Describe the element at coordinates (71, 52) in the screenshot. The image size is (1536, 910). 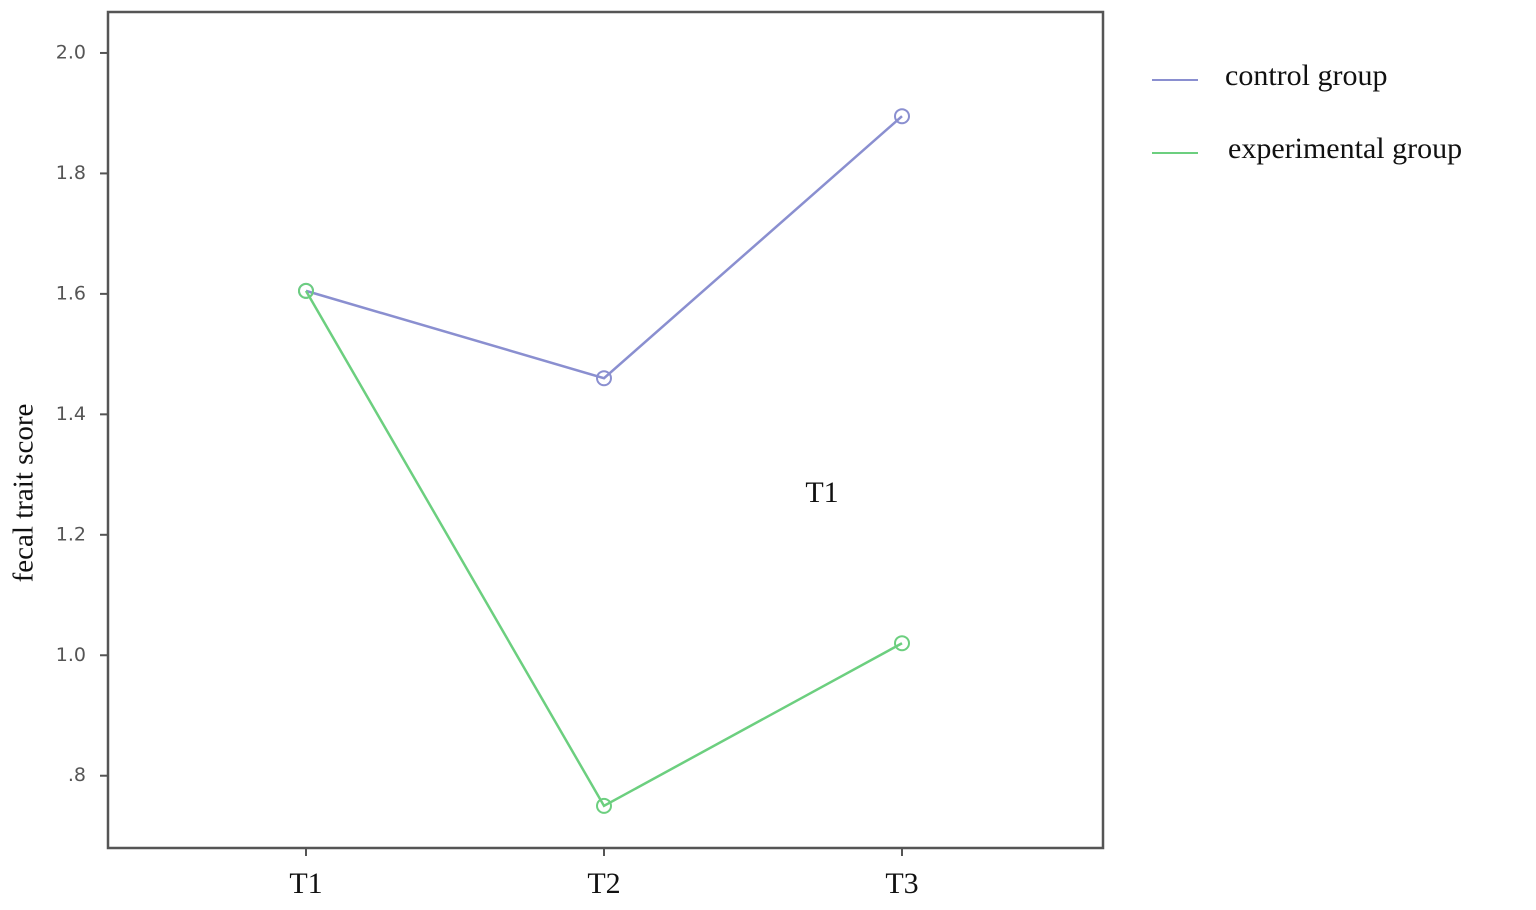
I see `y-tick-label: 2.0` at that location.